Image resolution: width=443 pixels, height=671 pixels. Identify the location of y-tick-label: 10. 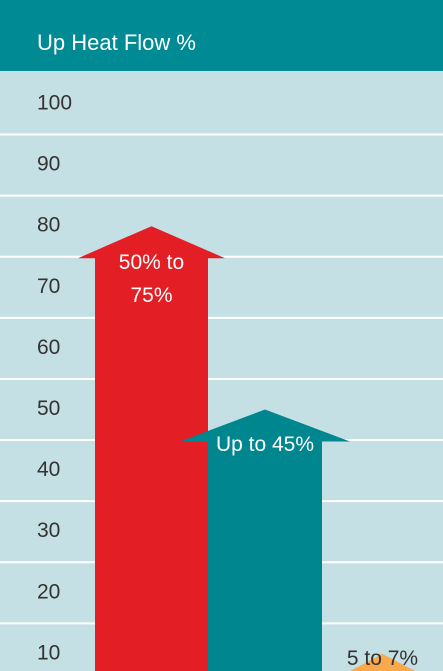
(48, 652).